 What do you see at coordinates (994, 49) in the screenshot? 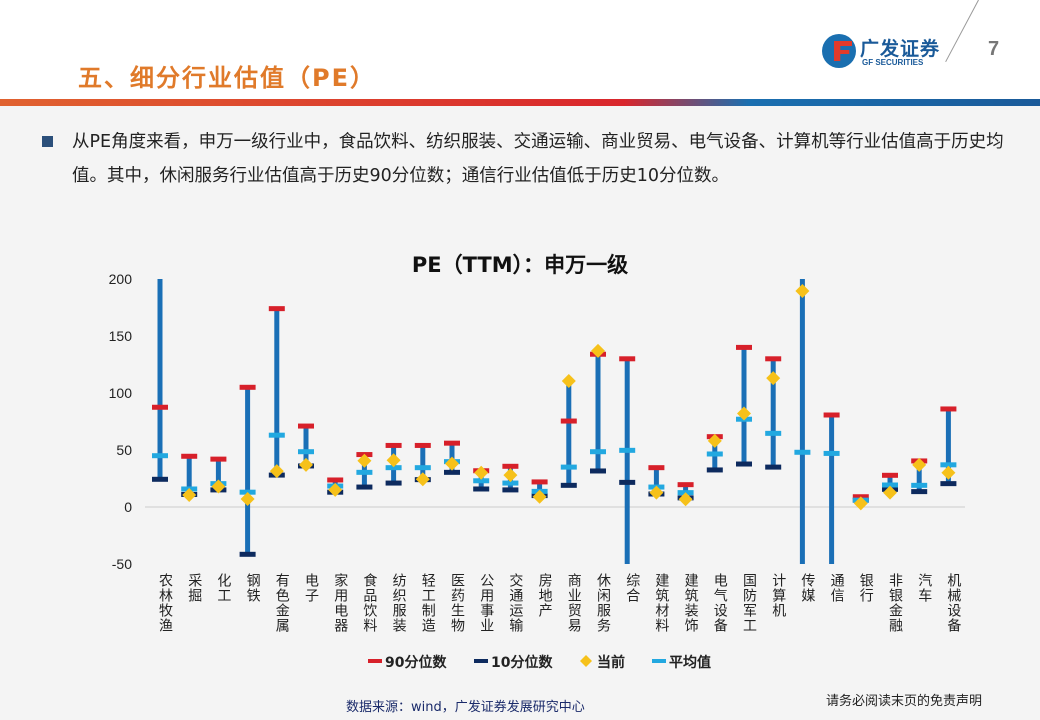
I see `page-number: 7` at bounding box center [994, 49].